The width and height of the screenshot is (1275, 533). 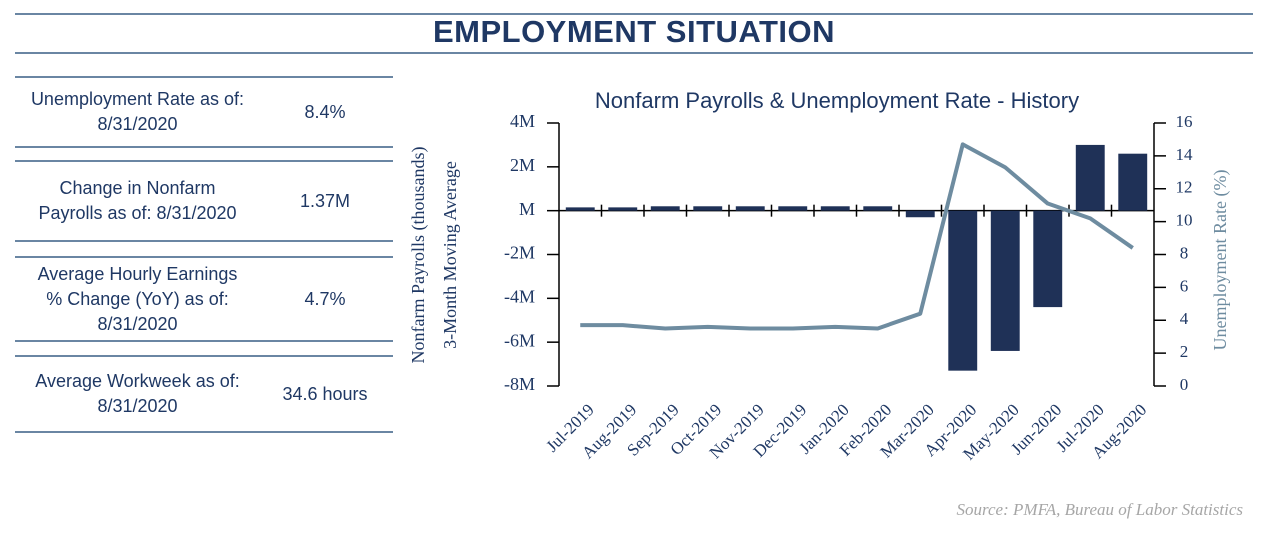 I want to click on y2-tick-label: 8, so click(x=1184, y=252).